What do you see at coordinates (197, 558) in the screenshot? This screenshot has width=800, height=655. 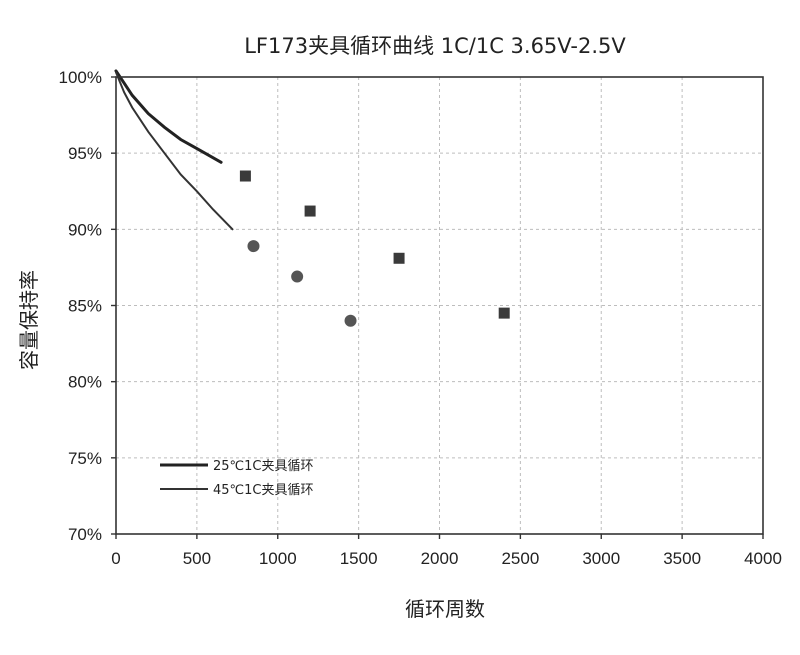 I see `x-tick-label: 500` at bounding box center [197, 558].